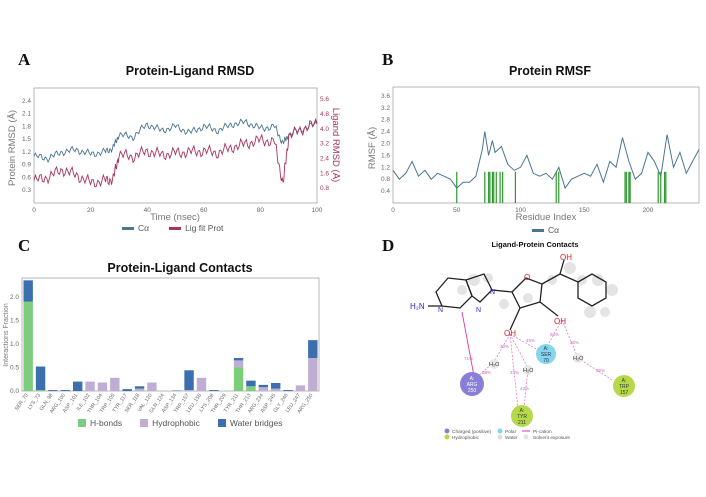 The width and height of the screenshot is (706, 497). What do you see at coordinates (204, 228) in the screenshot?
I see `legend-ligfit-label: Lig fit Prot` at bounding box center [204, 228].